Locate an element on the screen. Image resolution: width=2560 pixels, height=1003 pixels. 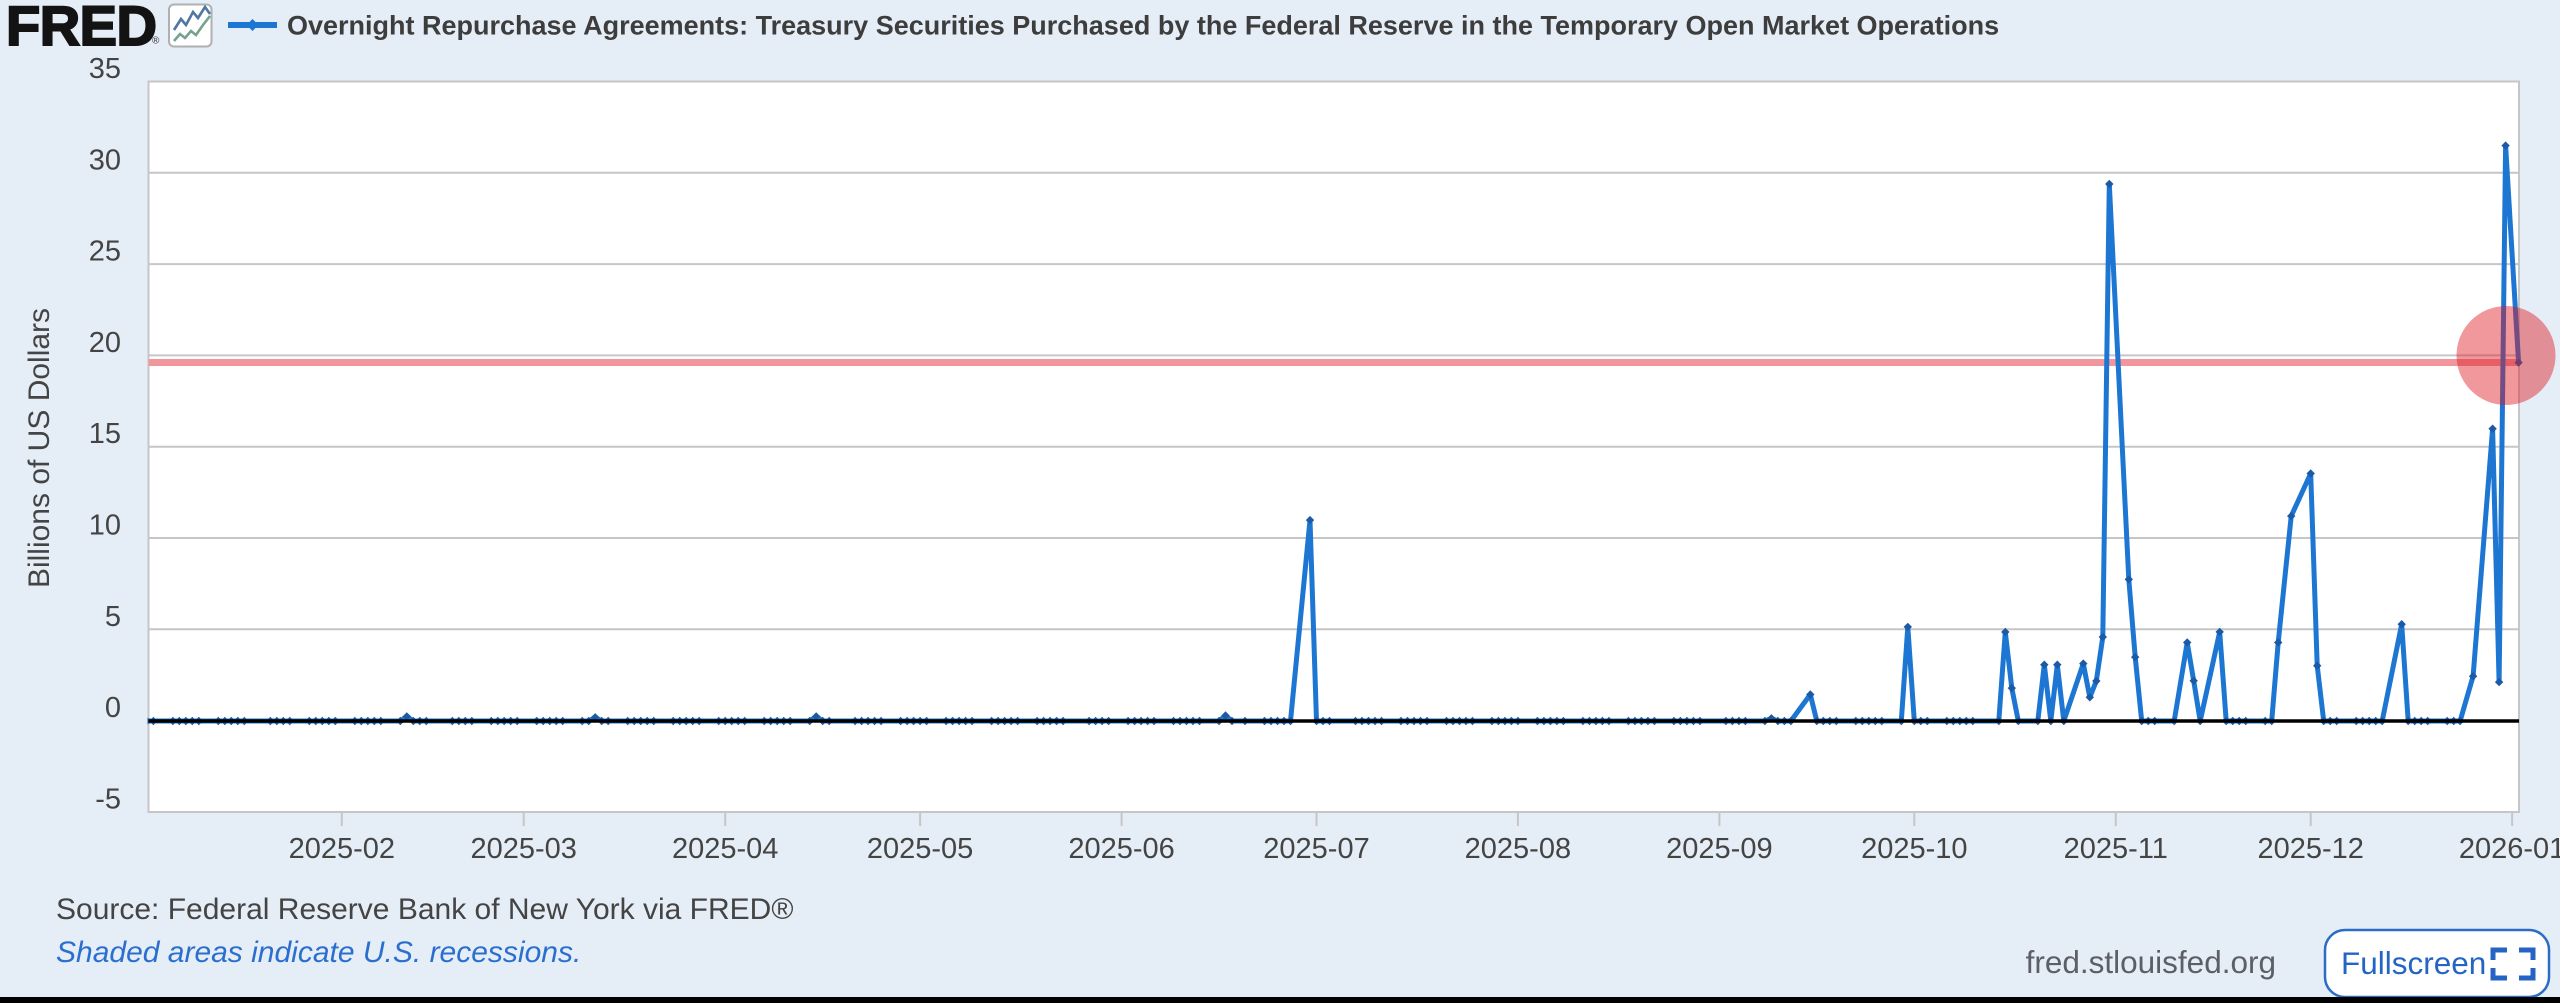
svg-text: 2025-07 is located at coordinates (1316, 849).